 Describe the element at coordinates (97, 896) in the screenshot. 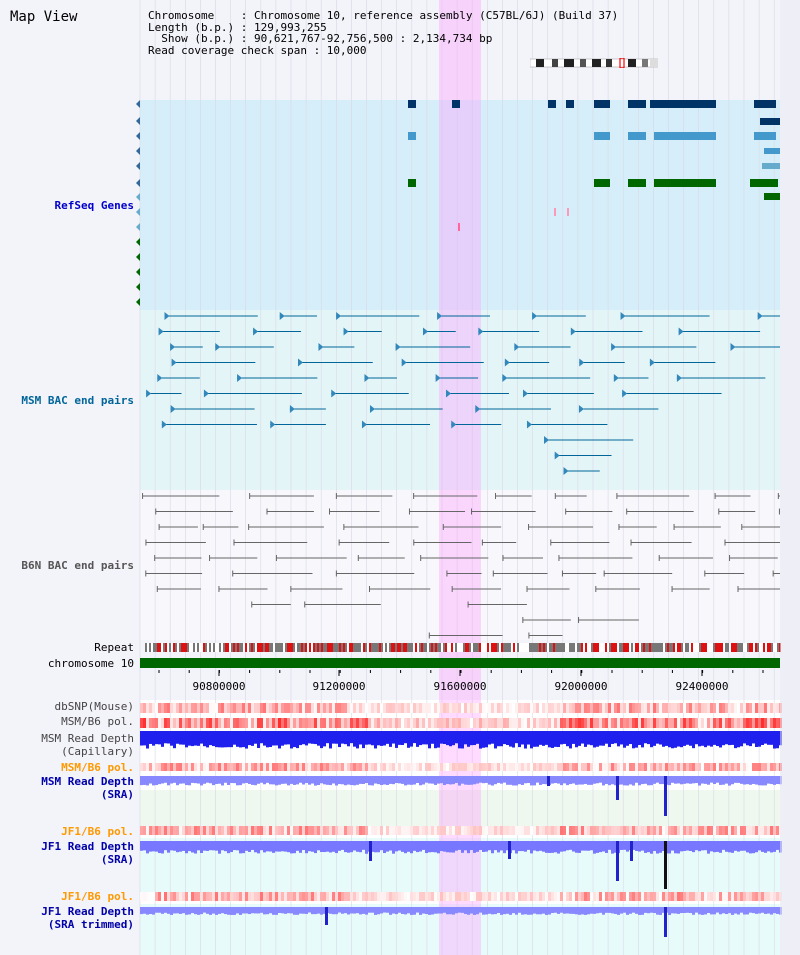

I see `track-label-jf1-pol-2: JF1/B6 pol.` at that location.